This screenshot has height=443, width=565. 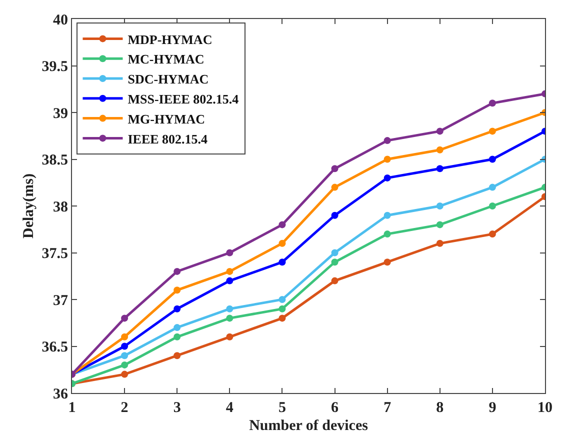 What do you see at coordinates (55, 348) in the screenshot?
I see `y-tick-label: 36.5` at bounding box center [55, 348].